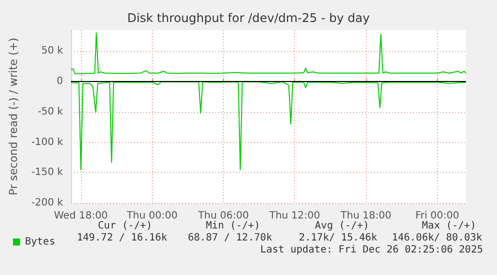  Describe the element at coordinates (122, 238) in the screenshot. I see `text: 149.72 / 16.16k` at that location.